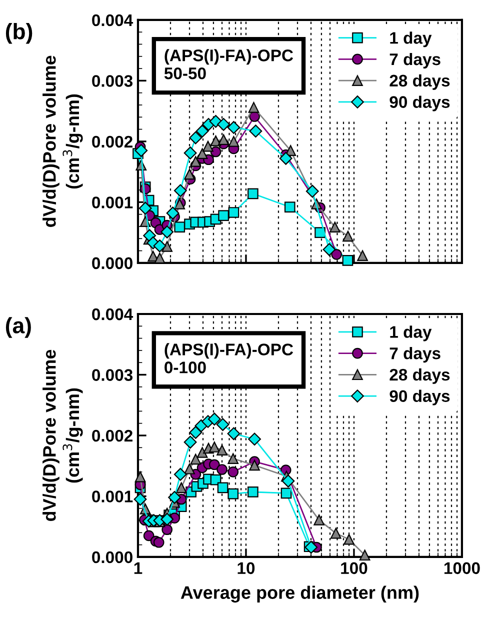 This screenshot has height=623, width=485. Describe the element at coordinates (19, 33) in the screenshot. I see `chart-title: (b)` at that location.